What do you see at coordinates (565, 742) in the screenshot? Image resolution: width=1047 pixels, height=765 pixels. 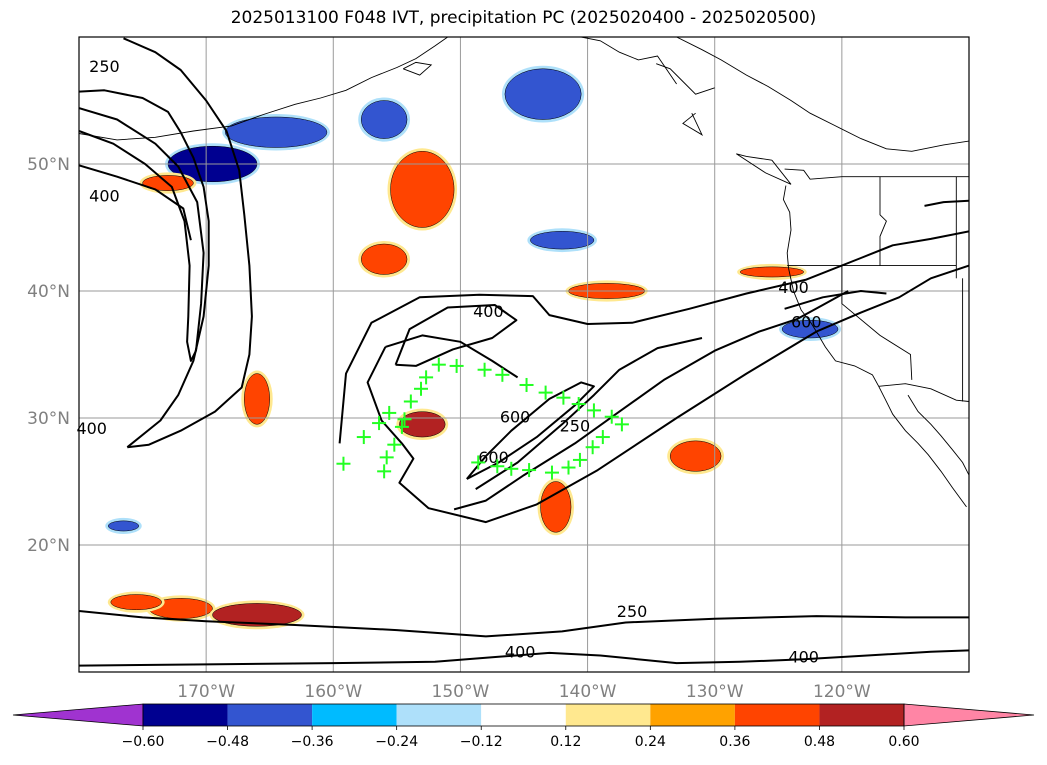 I see `colorbar-tick-label: 0.12` at bounding box center [565, 742].